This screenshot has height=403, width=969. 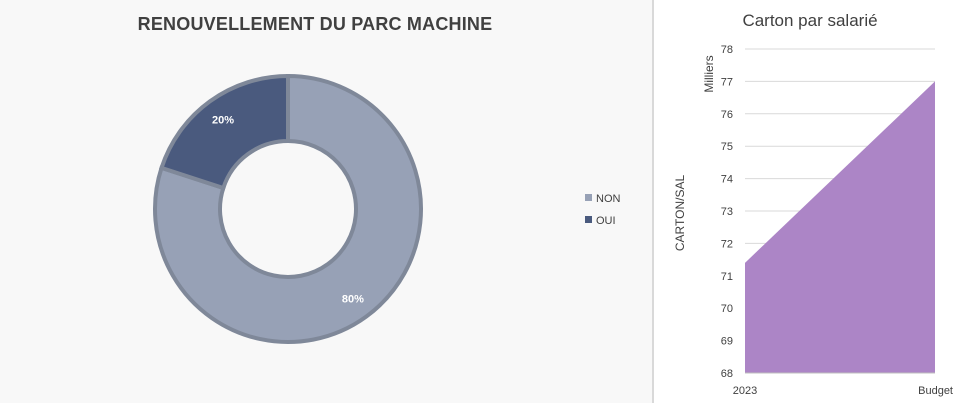 What do you see at coordinates (727, 212) in the screenshot?
I see `y-tick-label: 73` at bounding box center [727, 212].